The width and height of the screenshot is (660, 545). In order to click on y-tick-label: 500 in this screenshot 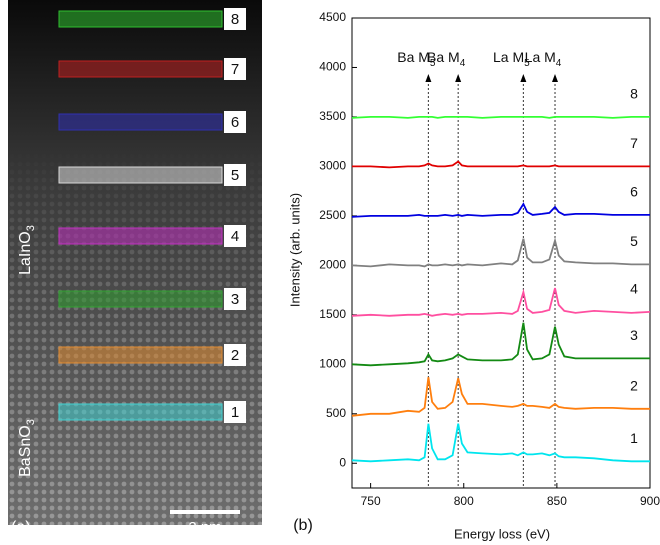, I will do `click(336, 413)`.